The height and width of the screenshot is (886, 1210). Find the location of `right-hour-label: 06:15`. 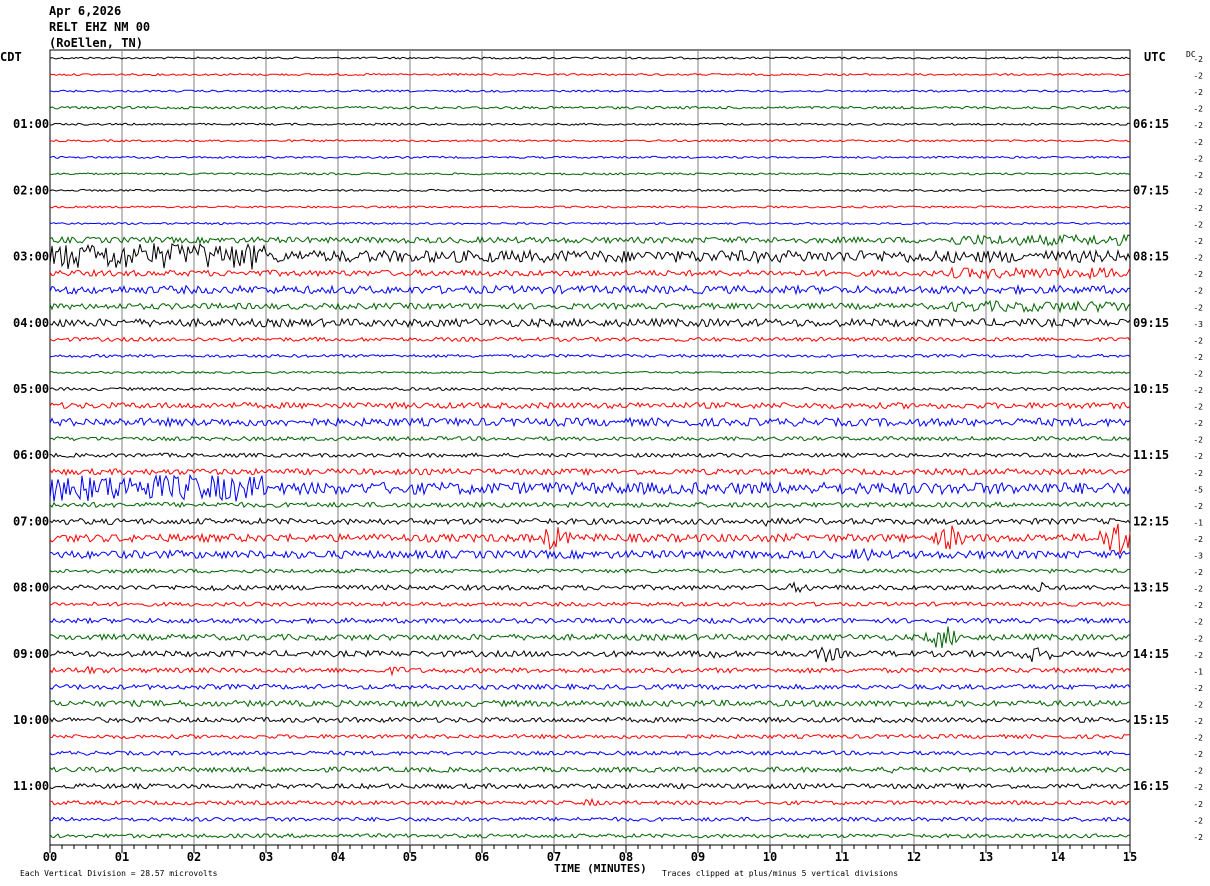

right-hour-label: 06:15 is located at coordinates (1151, 124).